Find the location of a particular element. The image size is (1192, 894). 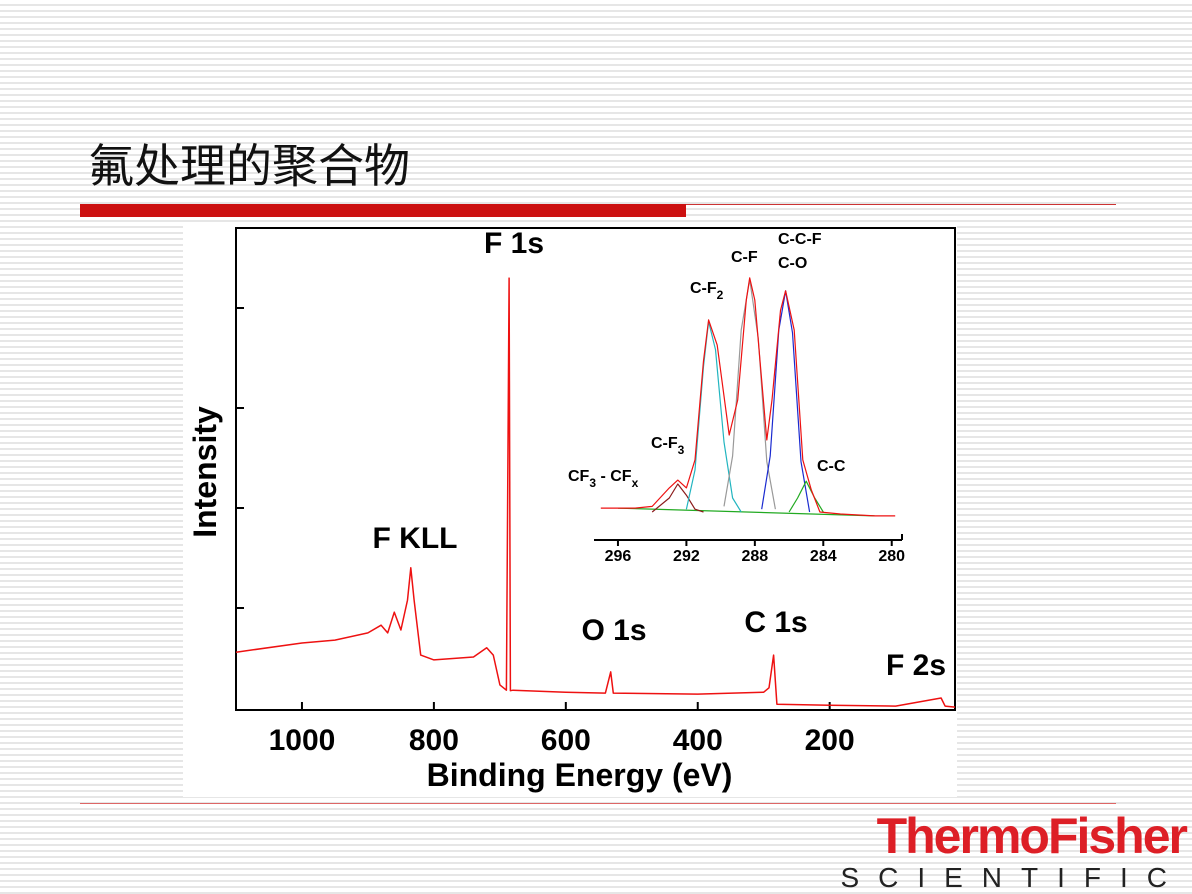

label-part: C-C is located at coordinates (831, 466).